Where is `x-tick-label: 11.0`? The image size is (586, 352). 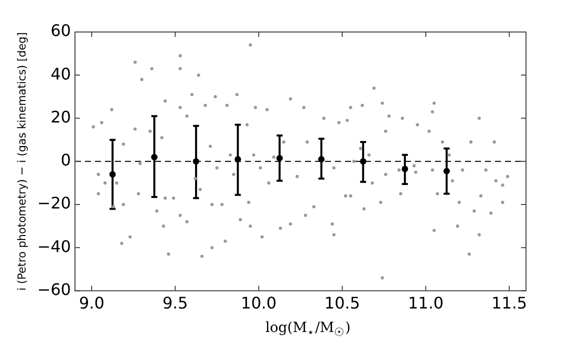 x-tick-label: 11.0 is located at coordinates (426, 303).